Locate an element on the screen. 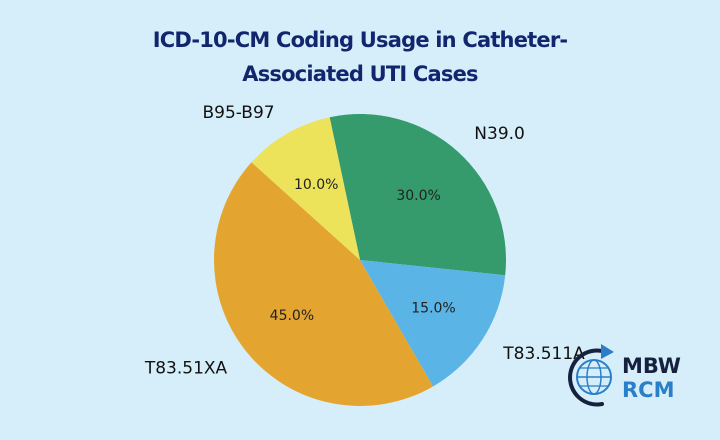 This screenshot has height=440, width=720. pie-label-t83-51xa: T83.51XA is located at coordinates (186, 369).